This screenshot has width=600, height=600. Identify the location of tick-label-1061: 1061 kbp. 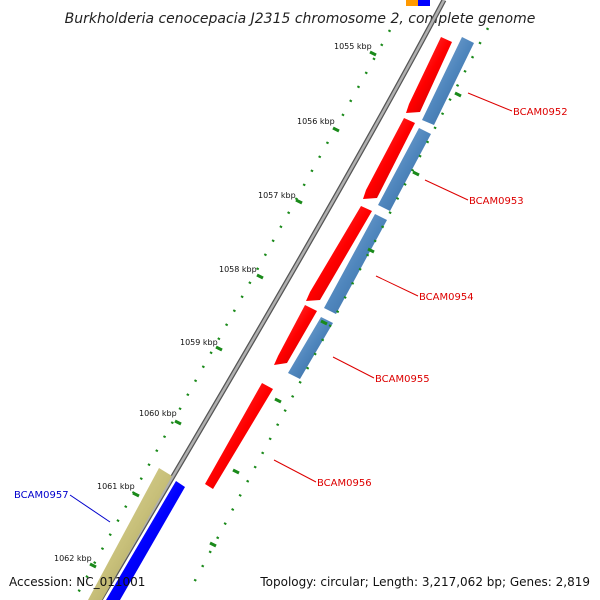
(116, 486).